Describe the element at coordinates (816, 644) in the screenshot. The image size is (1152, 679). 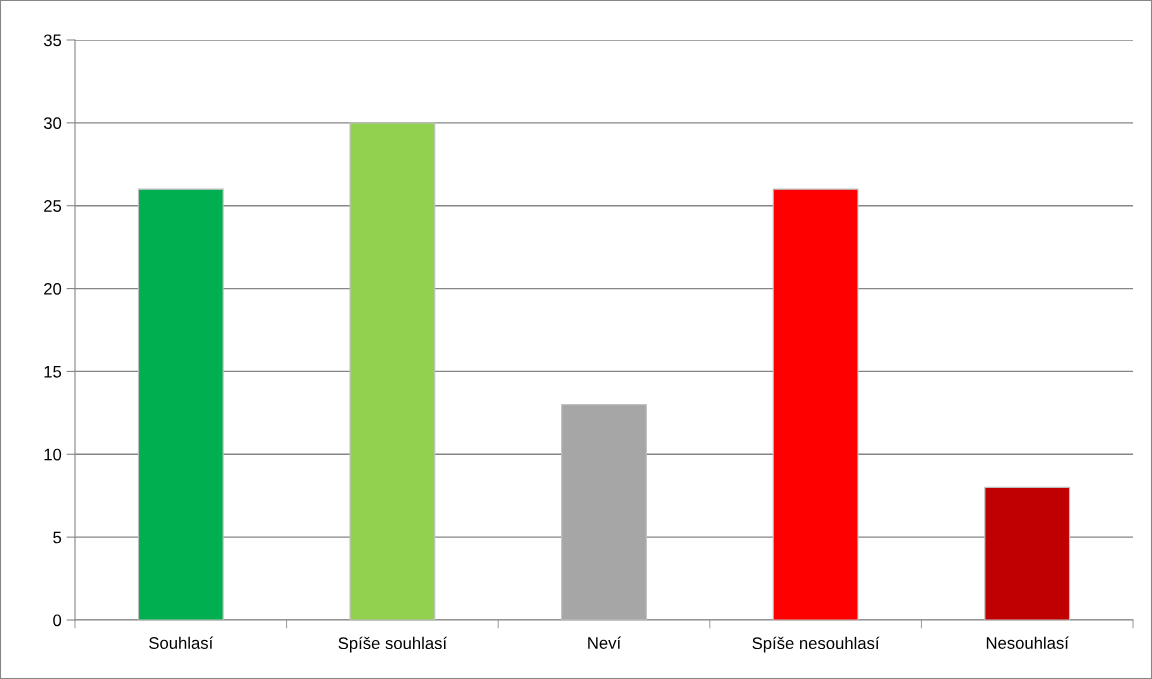
I see `x-tick-label: Spíše nesouhlasí` at that location.